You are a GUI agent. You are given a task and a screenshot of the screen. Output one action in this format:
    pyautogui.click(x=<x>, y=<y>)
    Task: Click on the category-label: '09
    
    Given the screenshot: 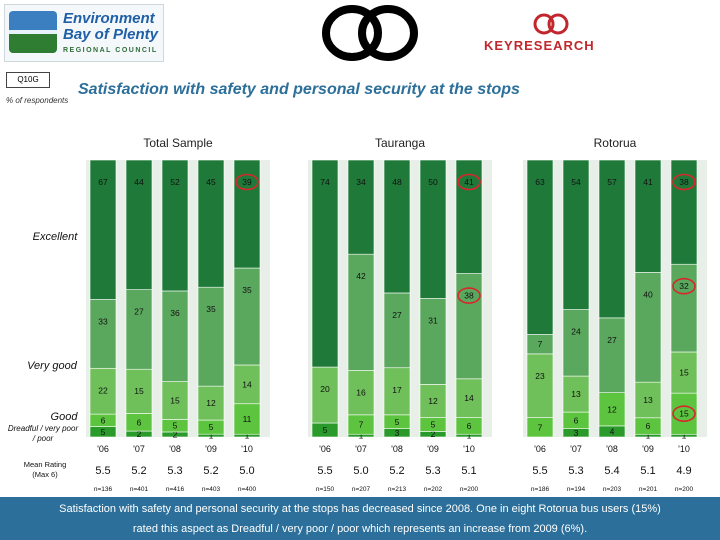 What is the action you would take?
    pyautogui.click(x=648, y=449)
    